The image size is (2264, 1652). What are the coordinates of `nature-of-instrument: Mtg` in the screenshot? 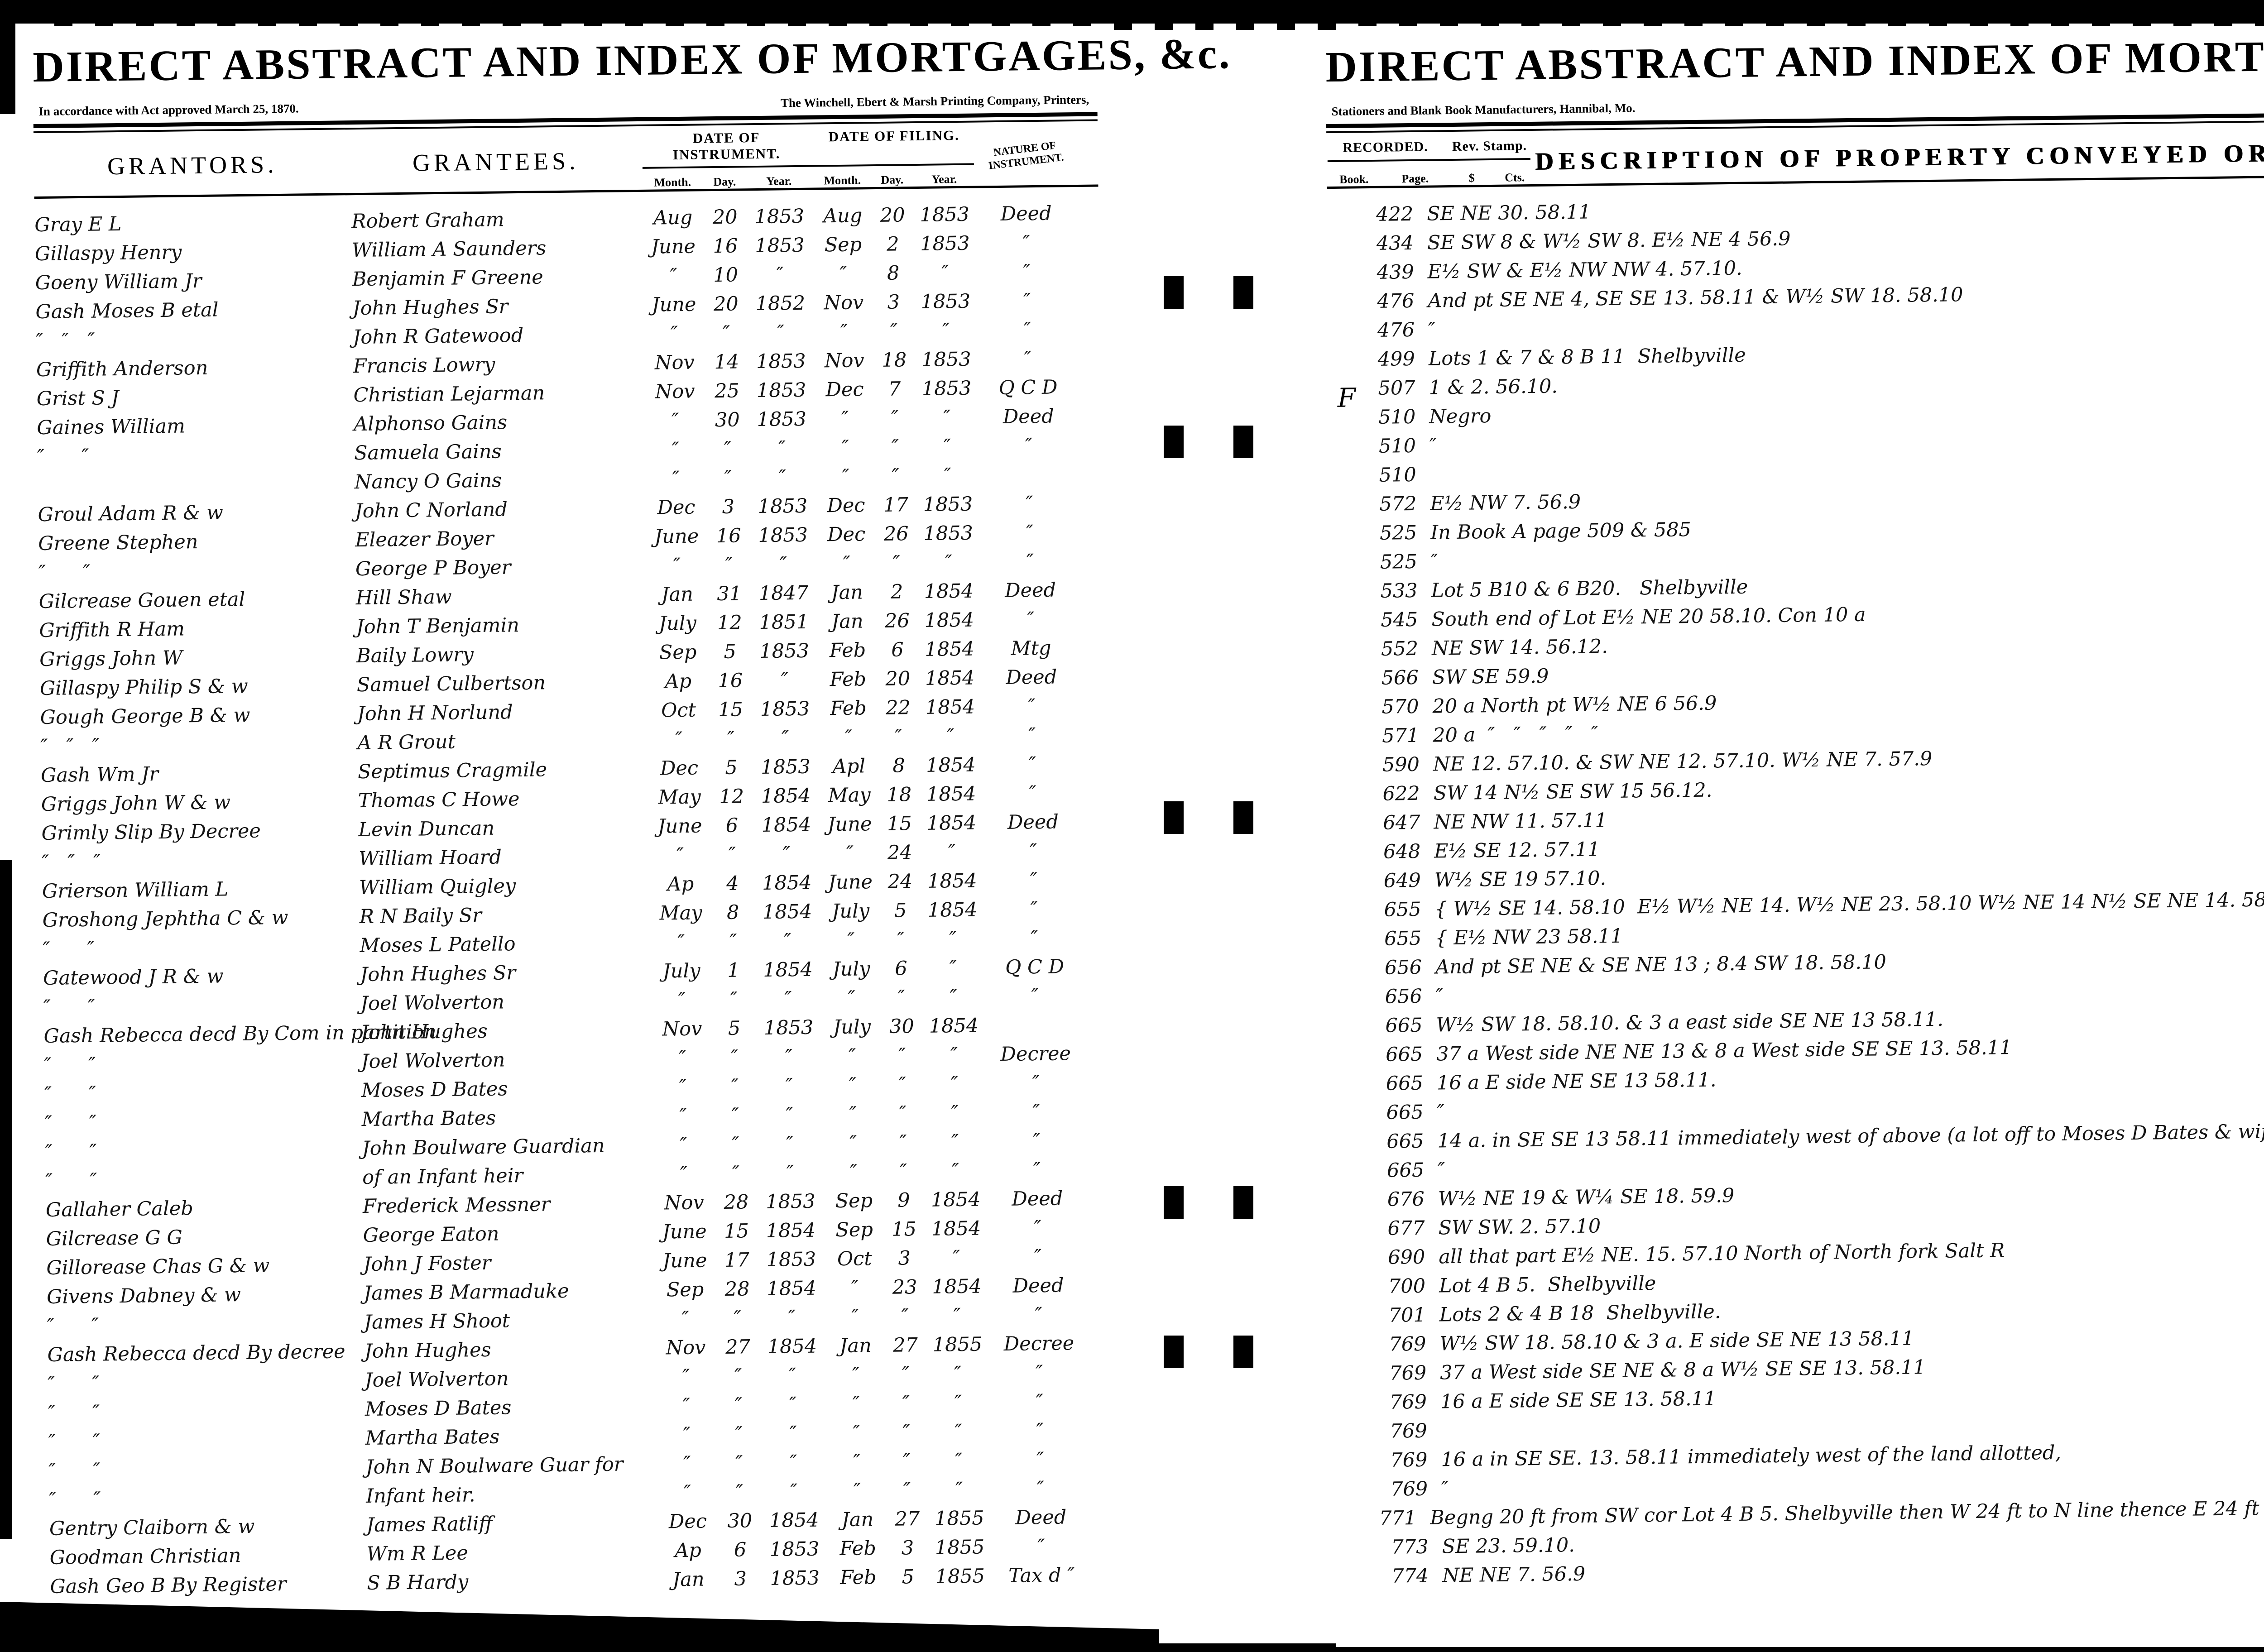 It's located at (1031, 648).